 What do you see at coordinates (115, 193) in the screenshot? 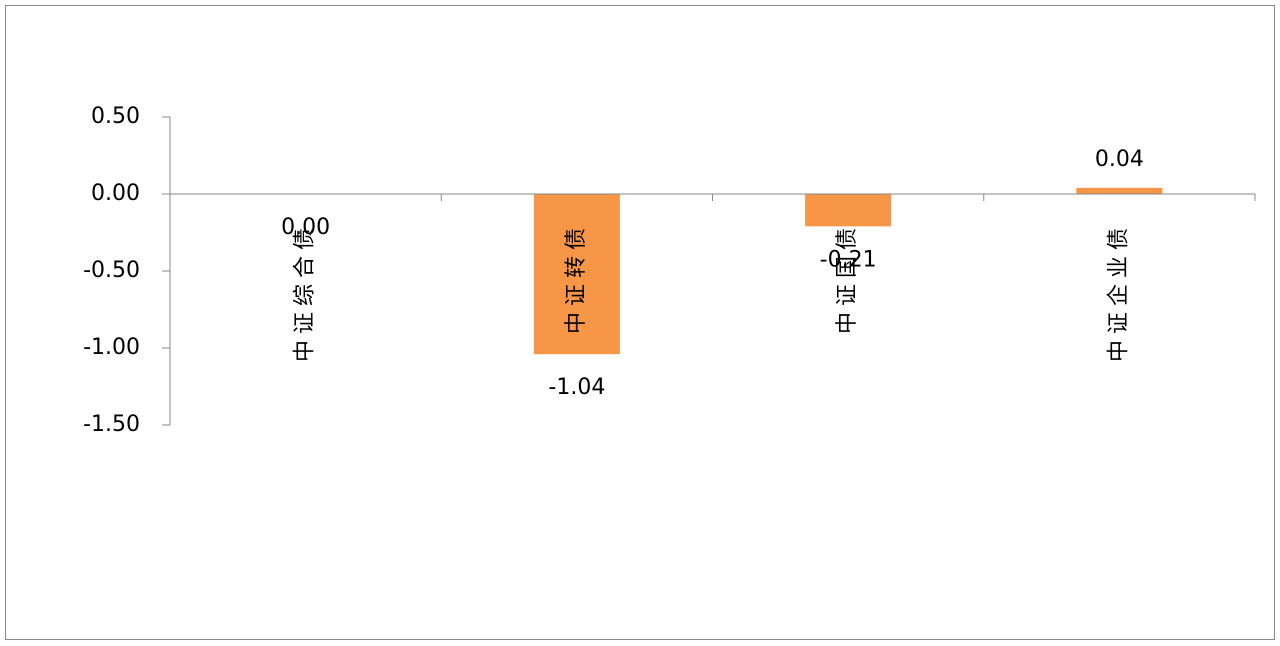
I see `y-tick-label: 0.00` at bounding box center [115, 193].